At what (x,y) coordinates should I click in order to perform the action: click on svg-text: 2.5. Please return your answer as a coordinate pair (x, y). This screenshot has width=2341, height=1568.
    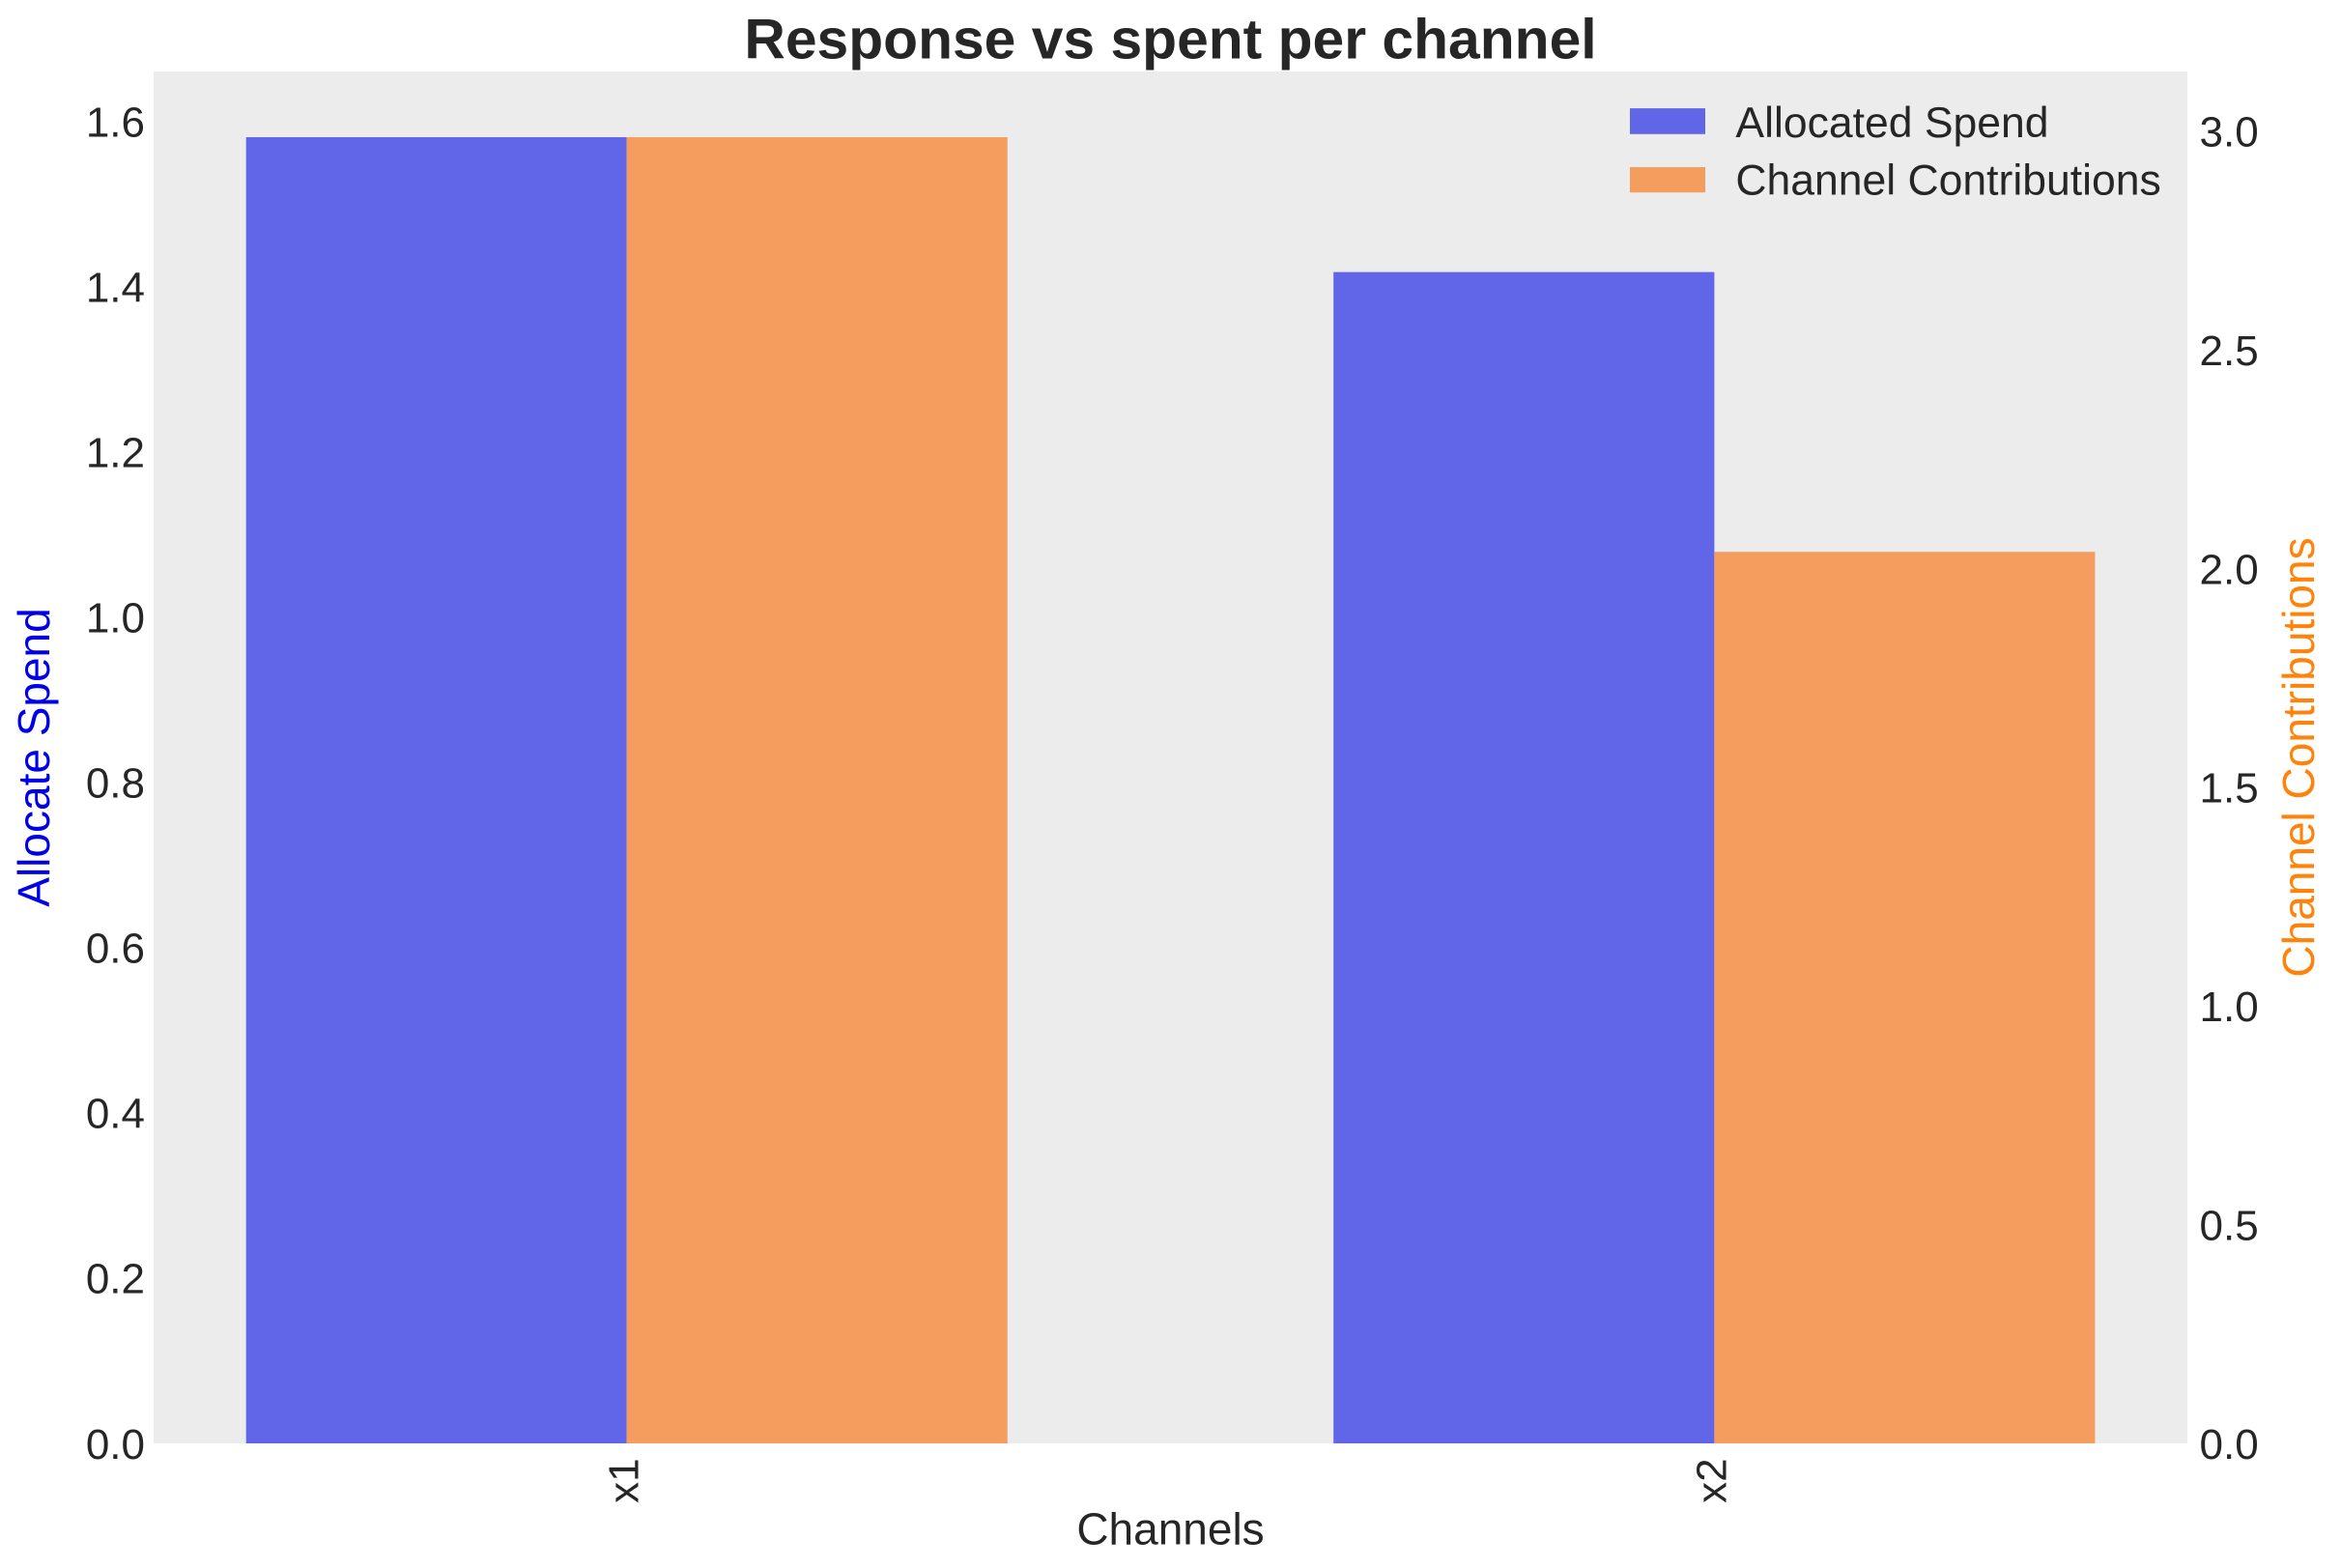
    Looking at the image, I should click on (2230, 351).